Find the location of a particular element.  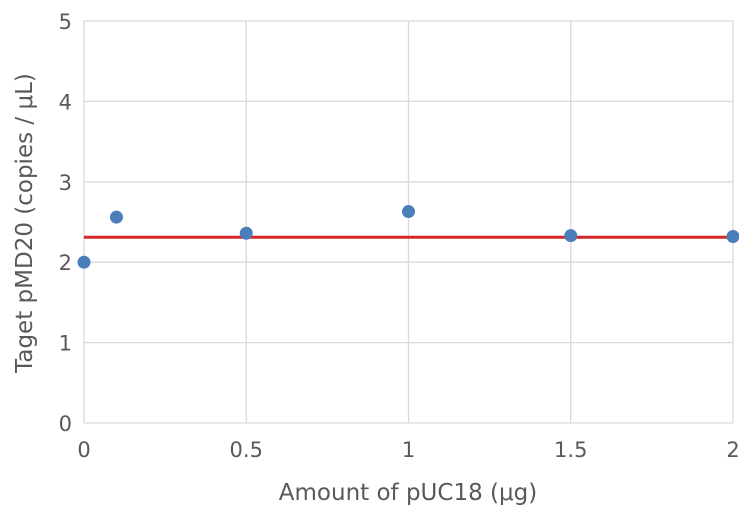

x-tick-label: 0.5 is located at coordinates (246, 450).